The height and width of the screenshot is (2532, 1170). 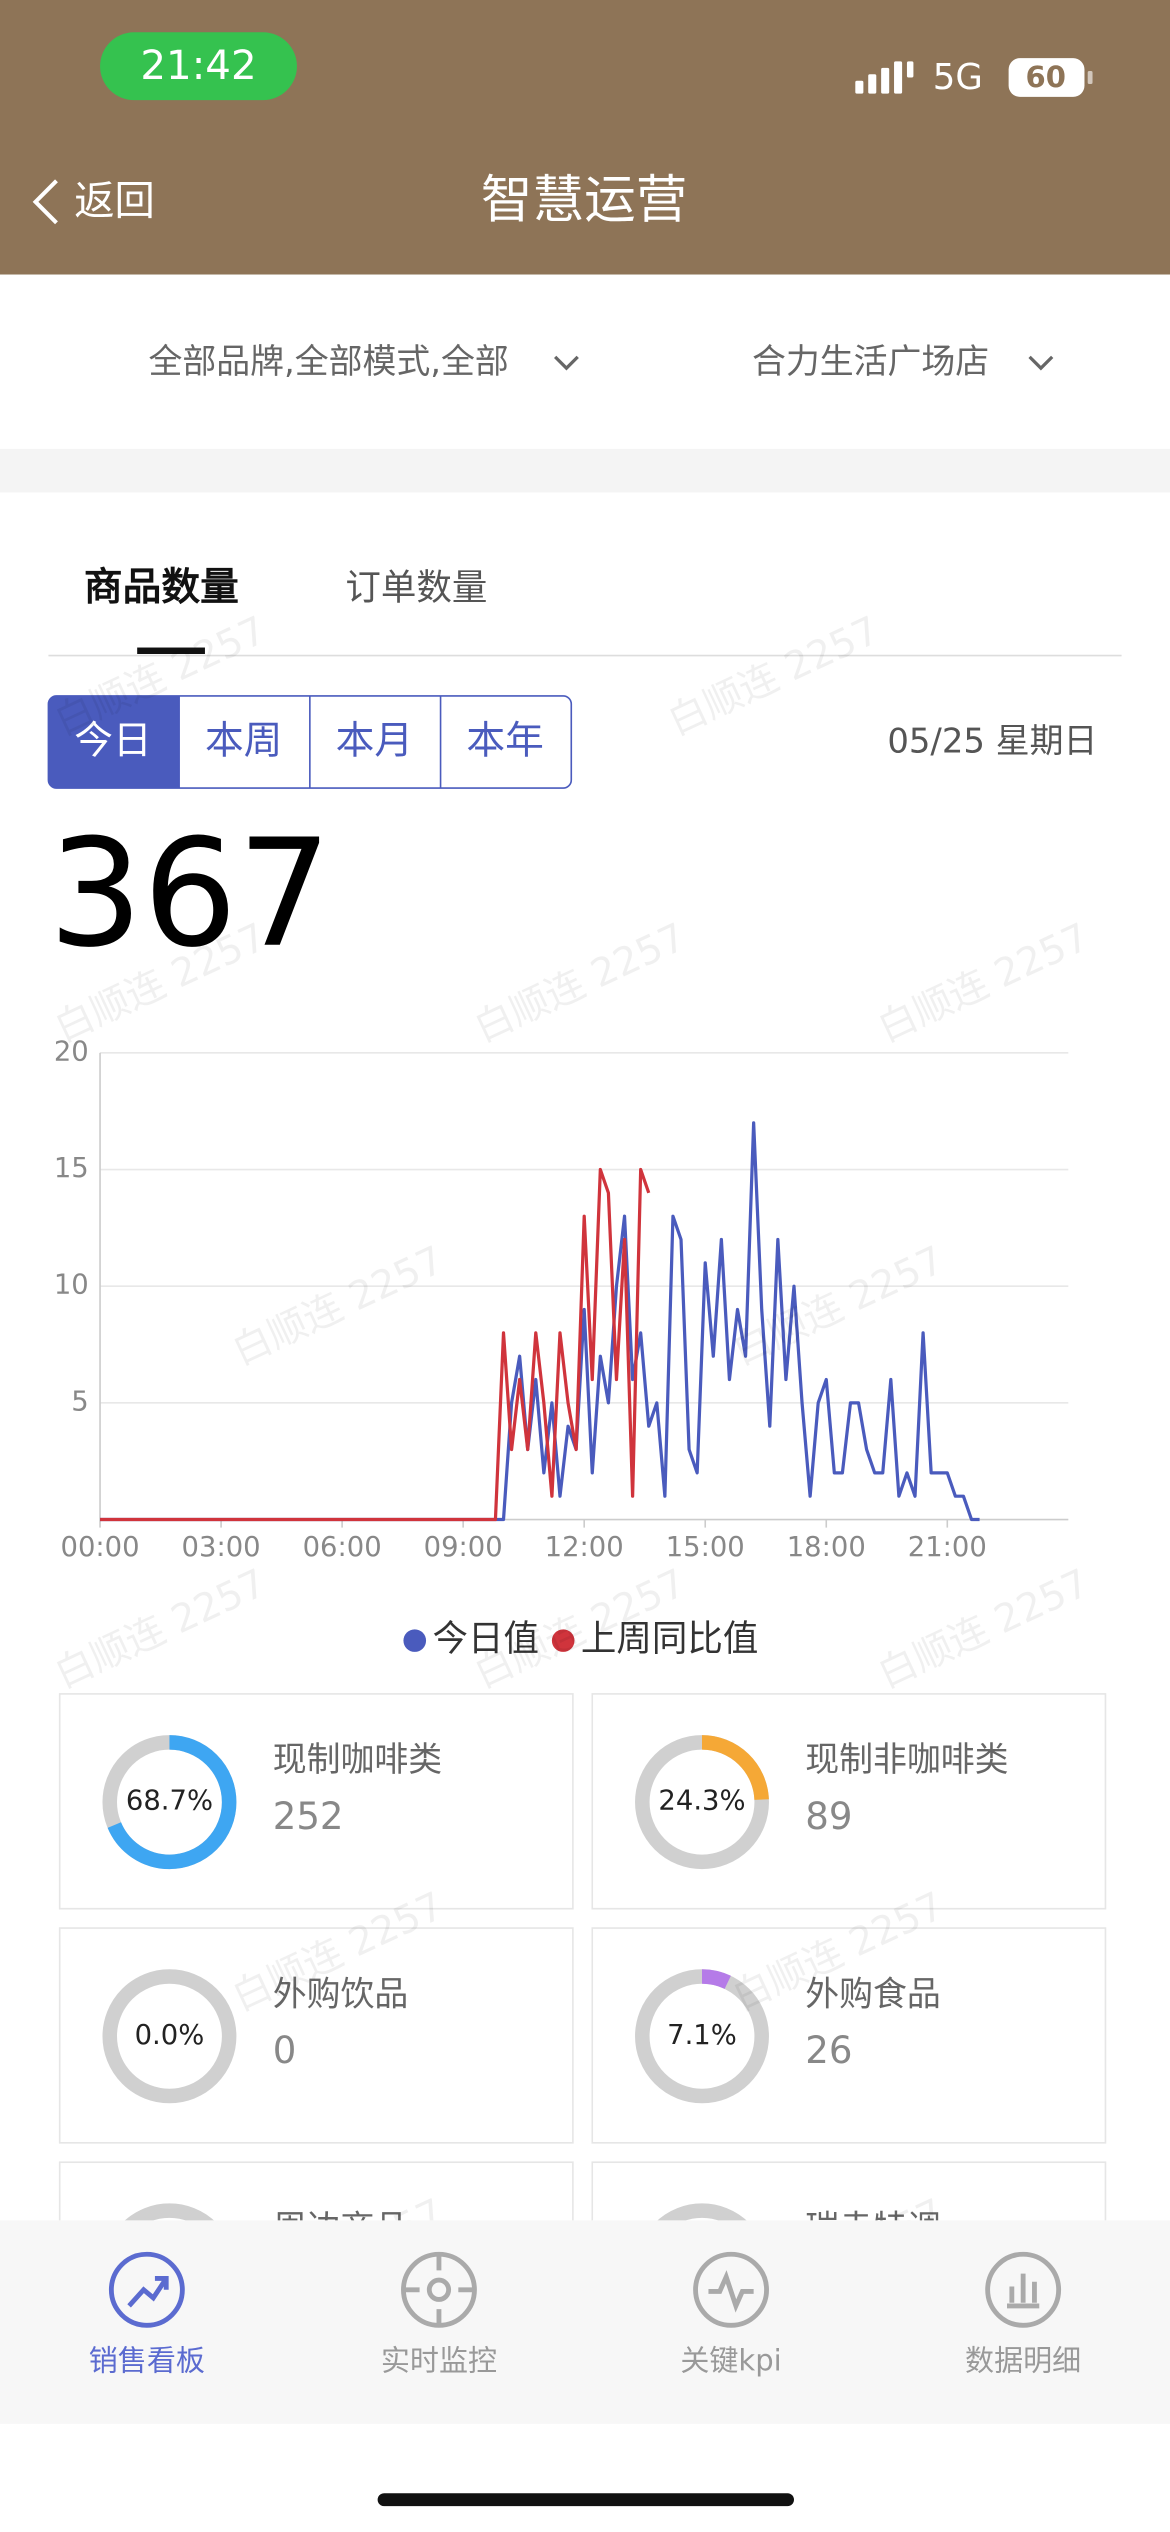 I want to click on x-tick-label: 03:00, so click(x=221, y=1547).